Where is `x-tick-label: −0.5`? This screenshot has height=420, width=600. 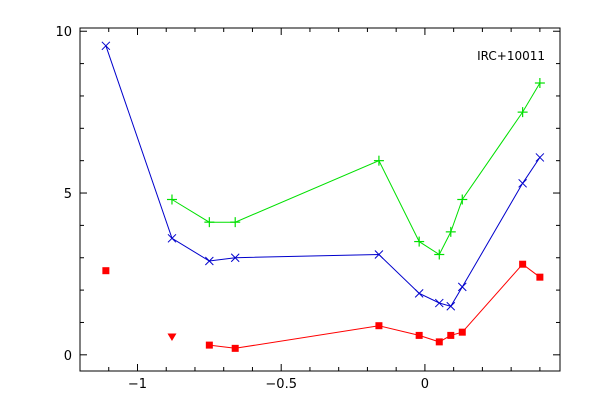
x-tick-label: −0.5 is located at coordinates (281, 384).